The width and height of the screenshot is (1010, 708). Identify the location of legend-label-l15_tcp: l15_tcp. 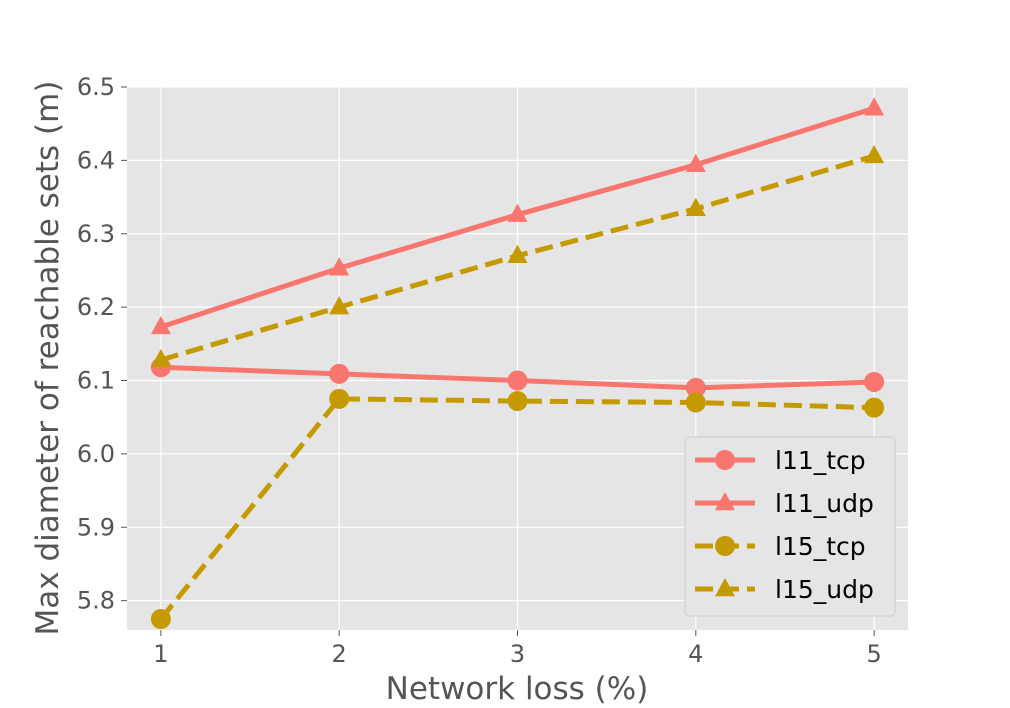
(820, 546).